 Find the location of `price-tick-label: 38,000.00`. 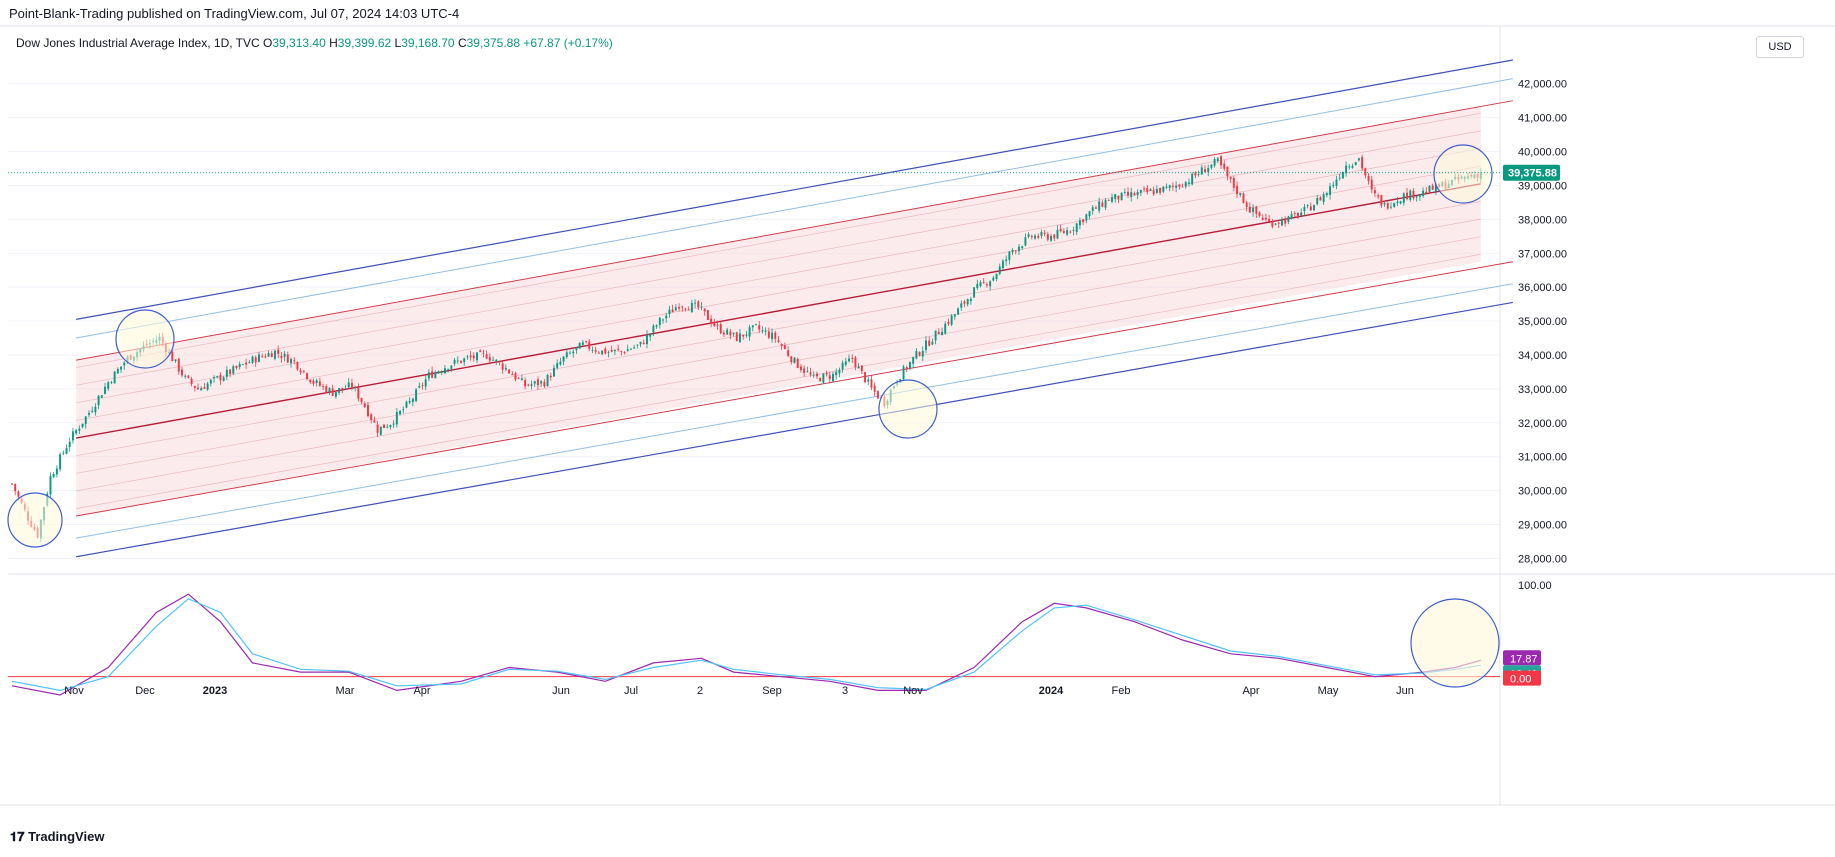

price-tick-label: 38,000.00 is located at coordinates (1542, 220).